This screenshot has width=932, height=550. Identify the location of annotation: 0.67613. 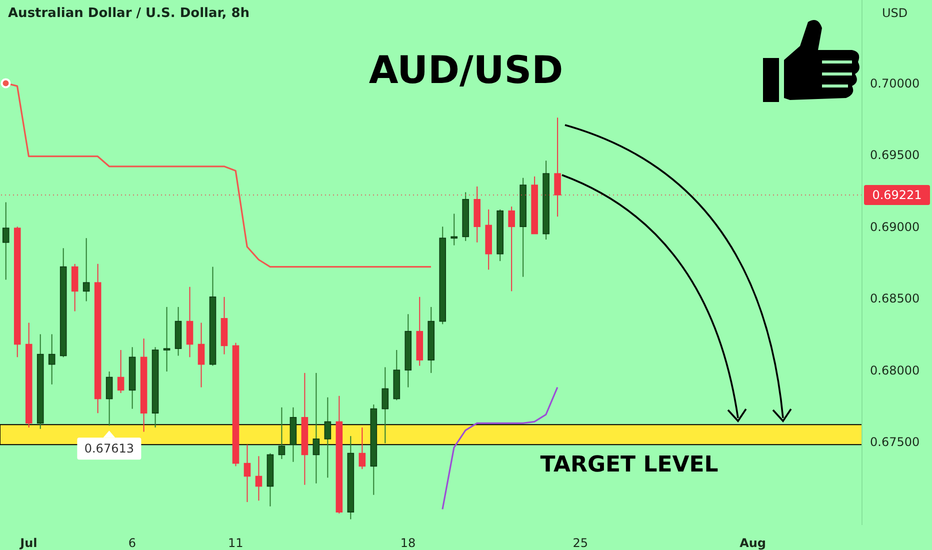
(109, 449).